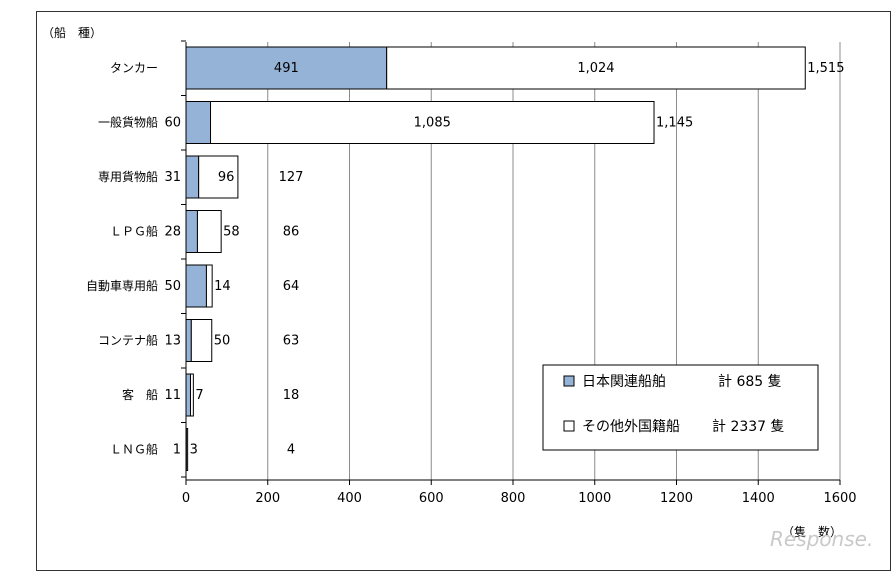 Image resolution: width=894 pixels, height=571 pixels. I want to click on legend-swatch-japan, so click(569, 381).